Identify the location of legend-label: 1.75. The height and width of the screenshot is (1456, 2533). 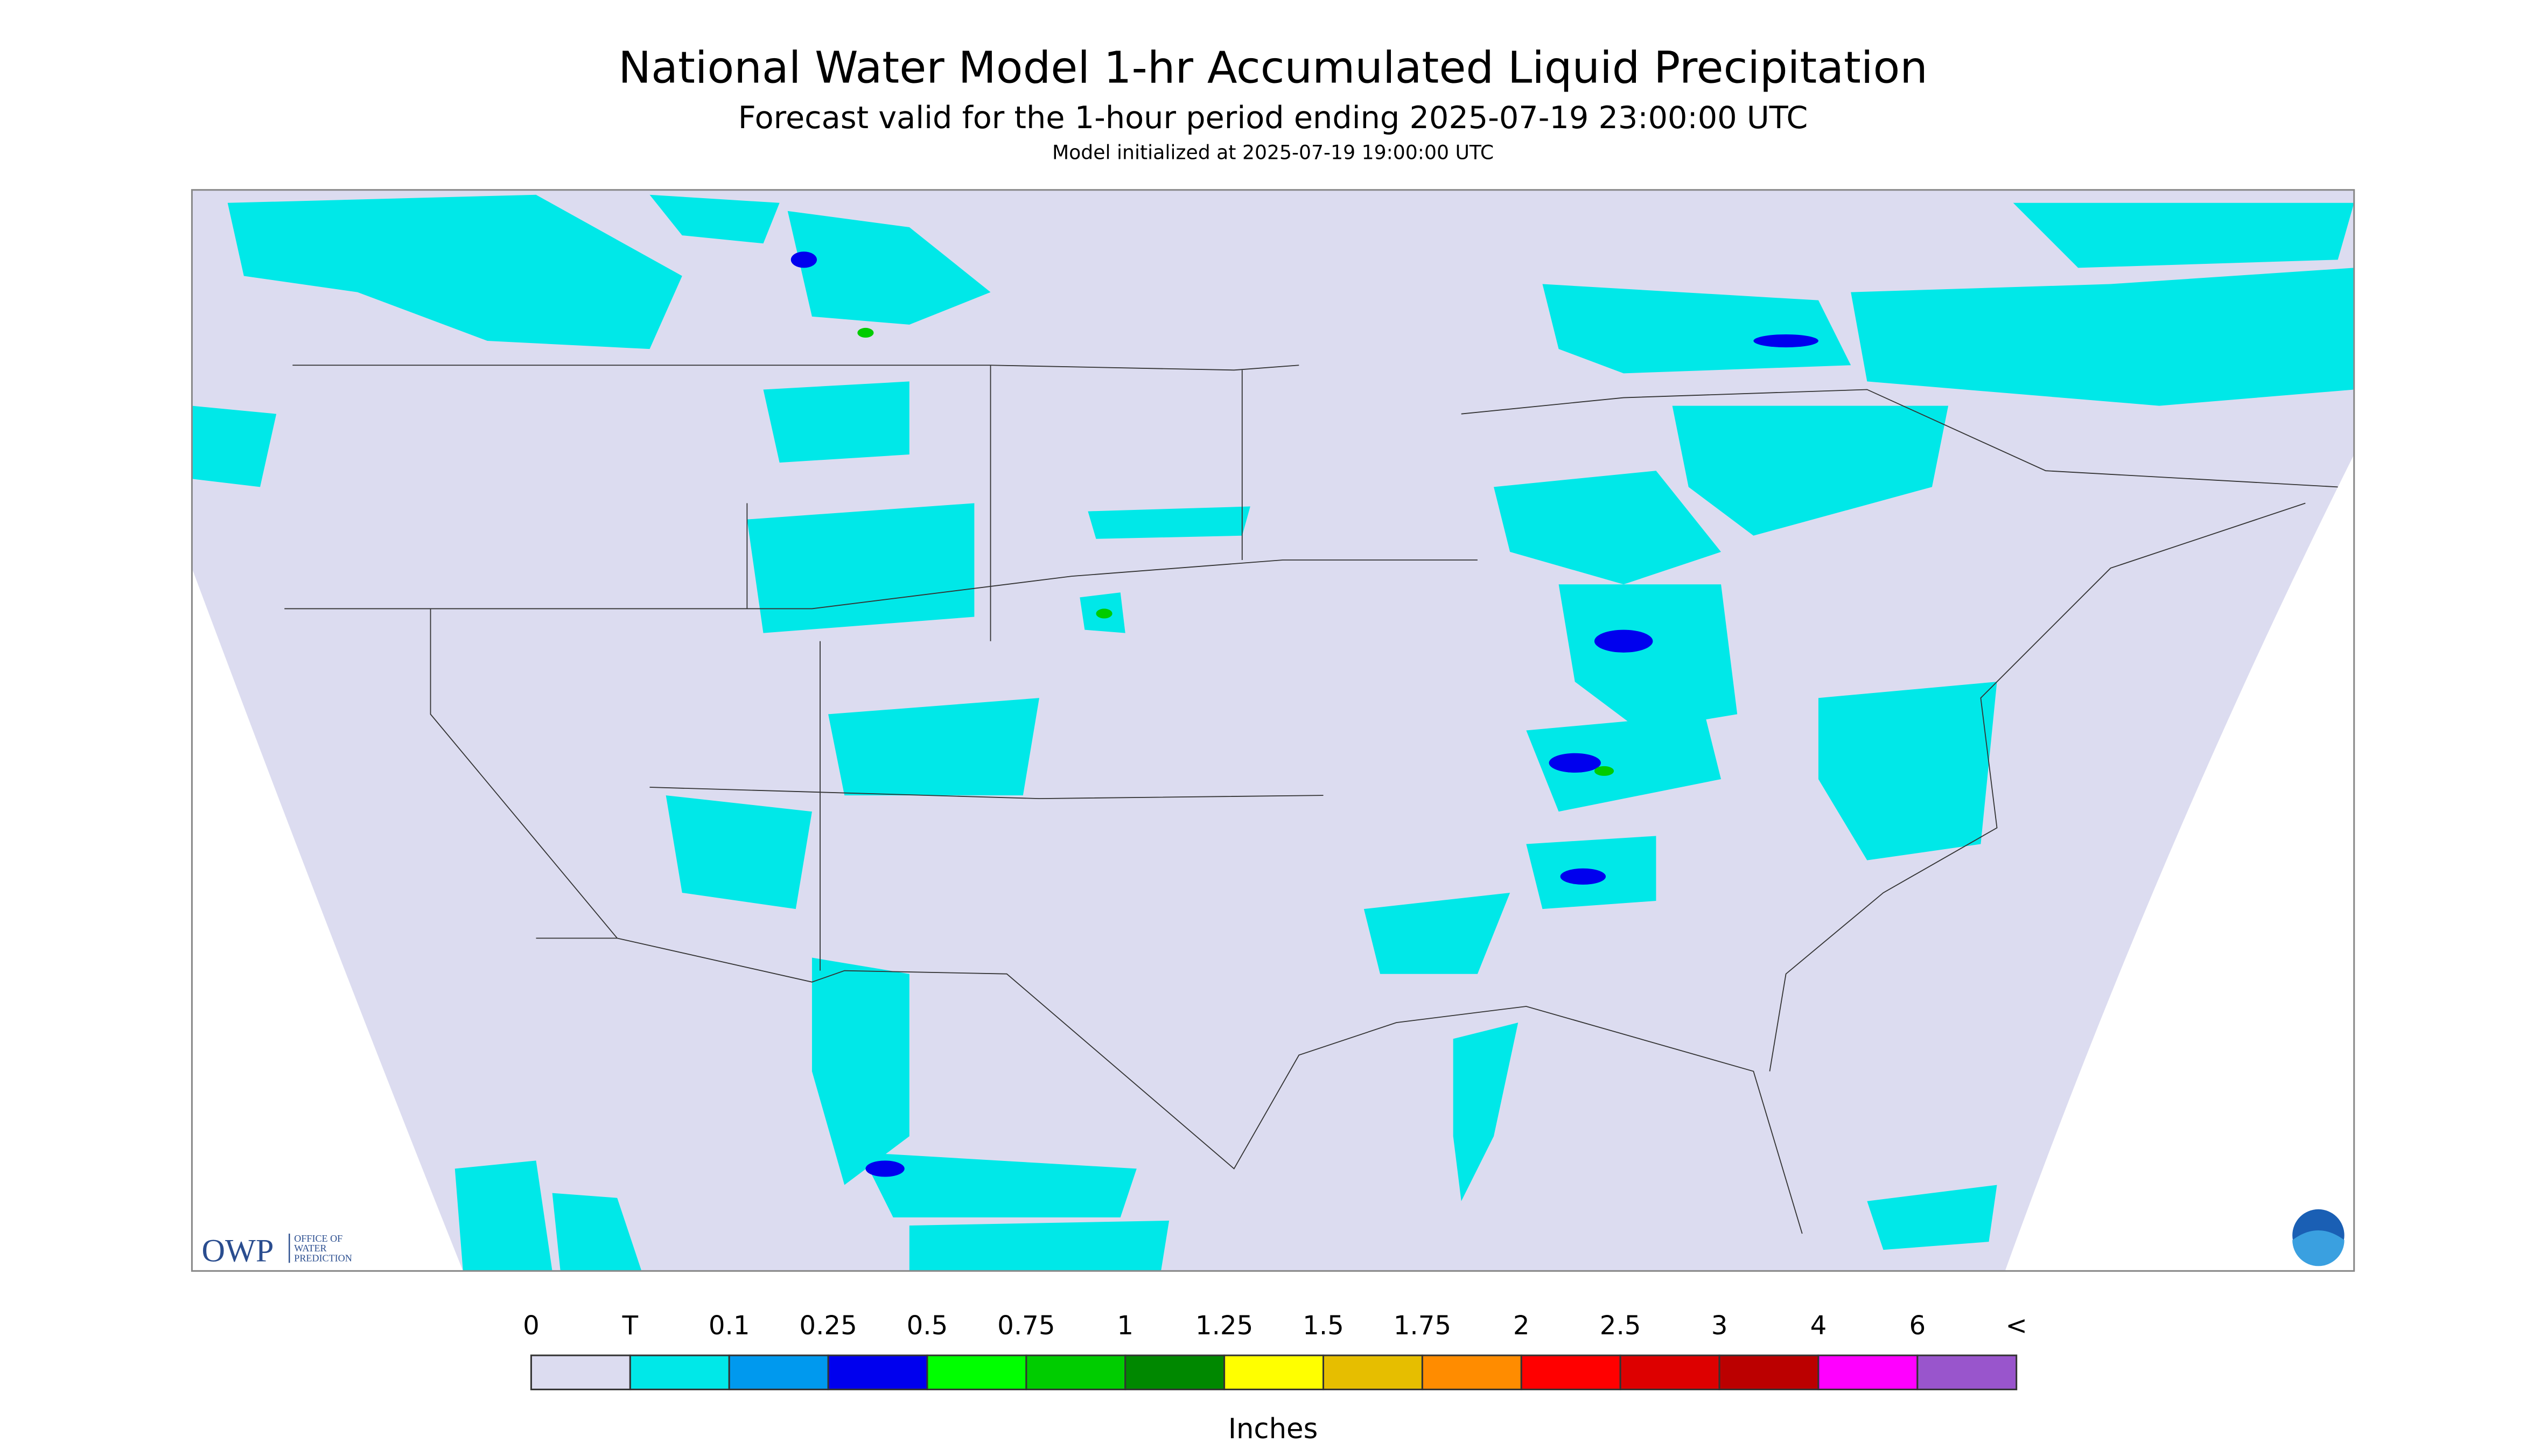
(1423, 1326).